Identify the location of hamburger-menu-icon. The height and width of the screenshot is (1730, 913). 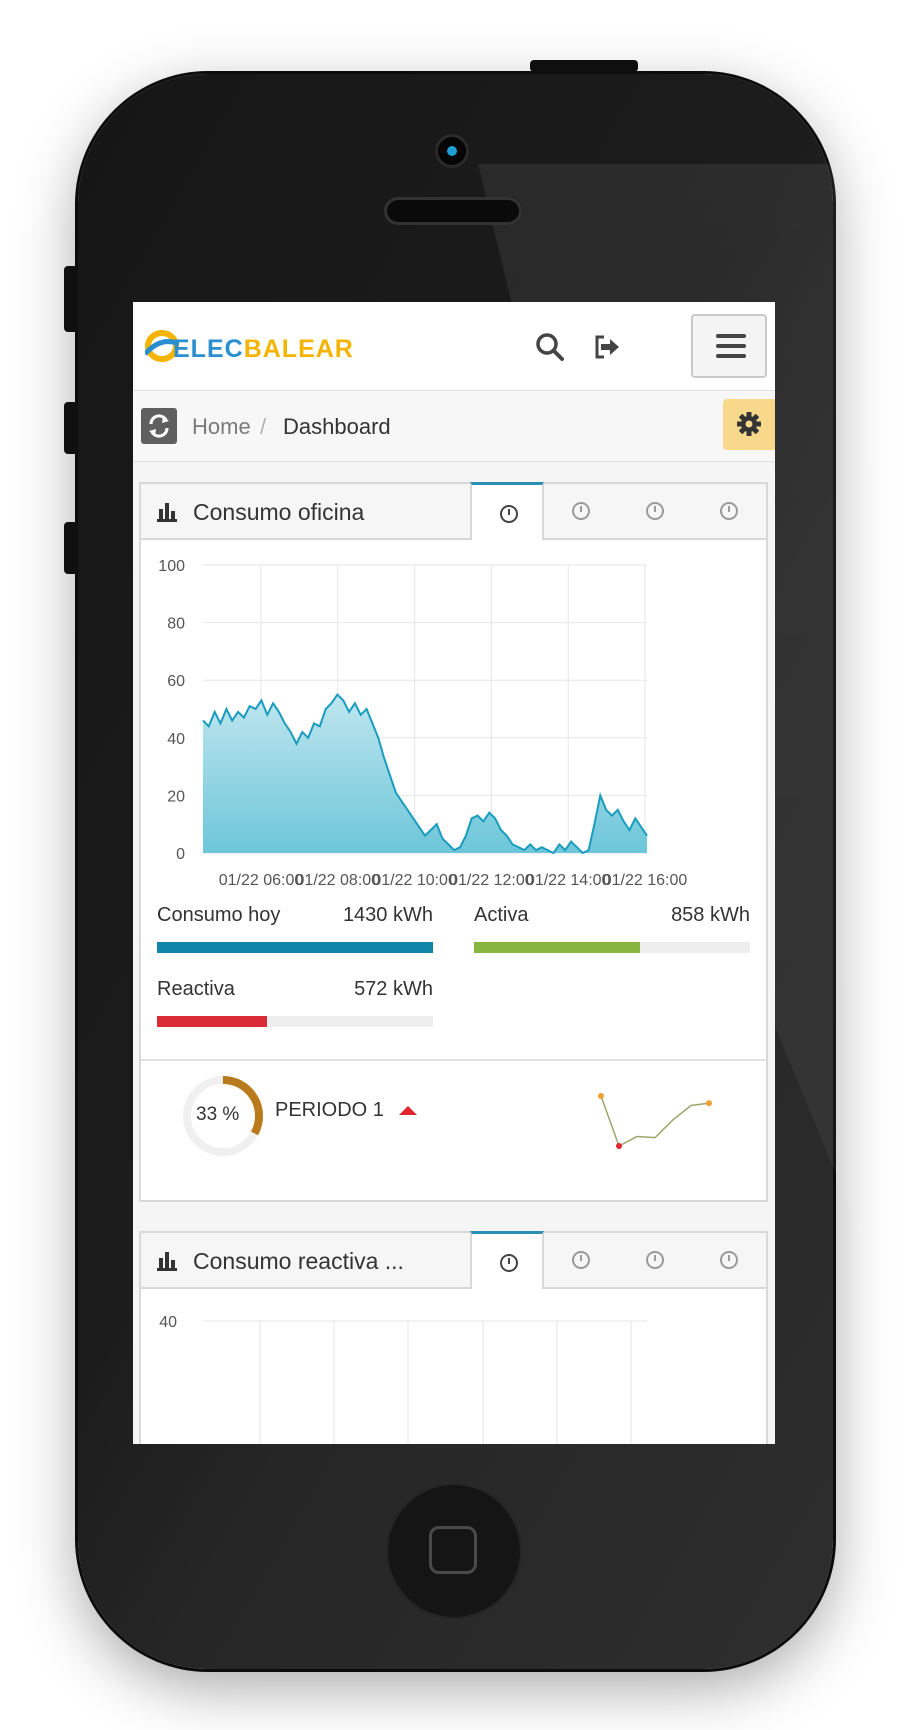
(731, 336).